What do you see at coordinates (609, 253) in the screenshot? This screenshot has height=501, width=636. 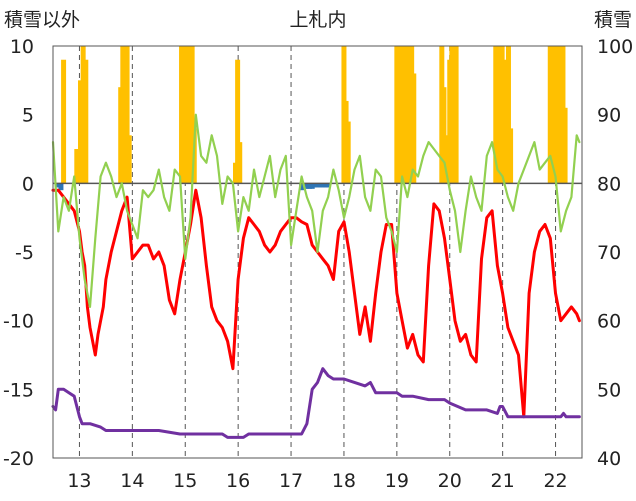 I see `y-tick-right-3: 70` at bounding box center [609, 253].